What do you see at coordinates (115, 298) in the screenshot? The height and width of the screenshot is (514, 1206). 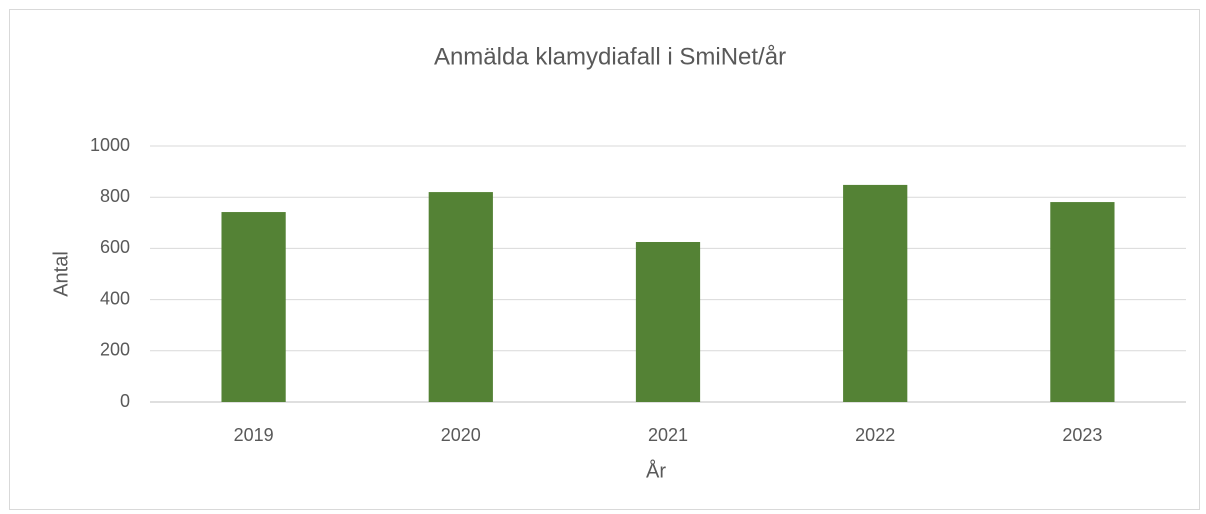 I see `y-tick-label: 400` at bounding box center [115, 298].